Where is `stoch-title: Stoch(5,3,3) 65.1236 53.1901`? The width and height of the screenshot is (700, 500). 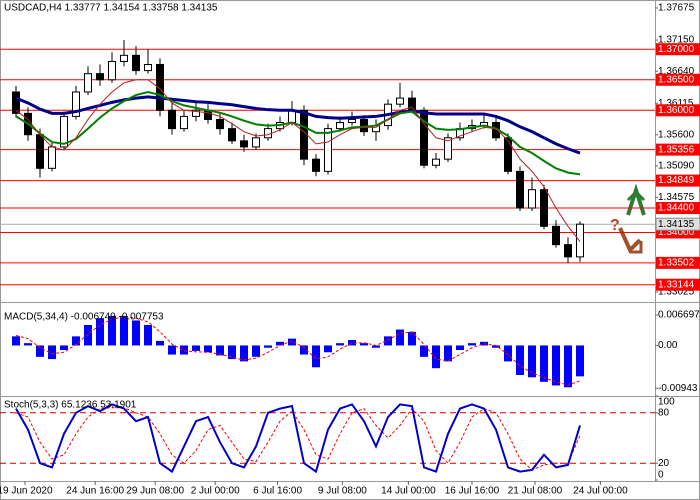
stoch-title: Stoch(5,3,3) 65.1236 53.1901 is located at coordinates (70, 405).